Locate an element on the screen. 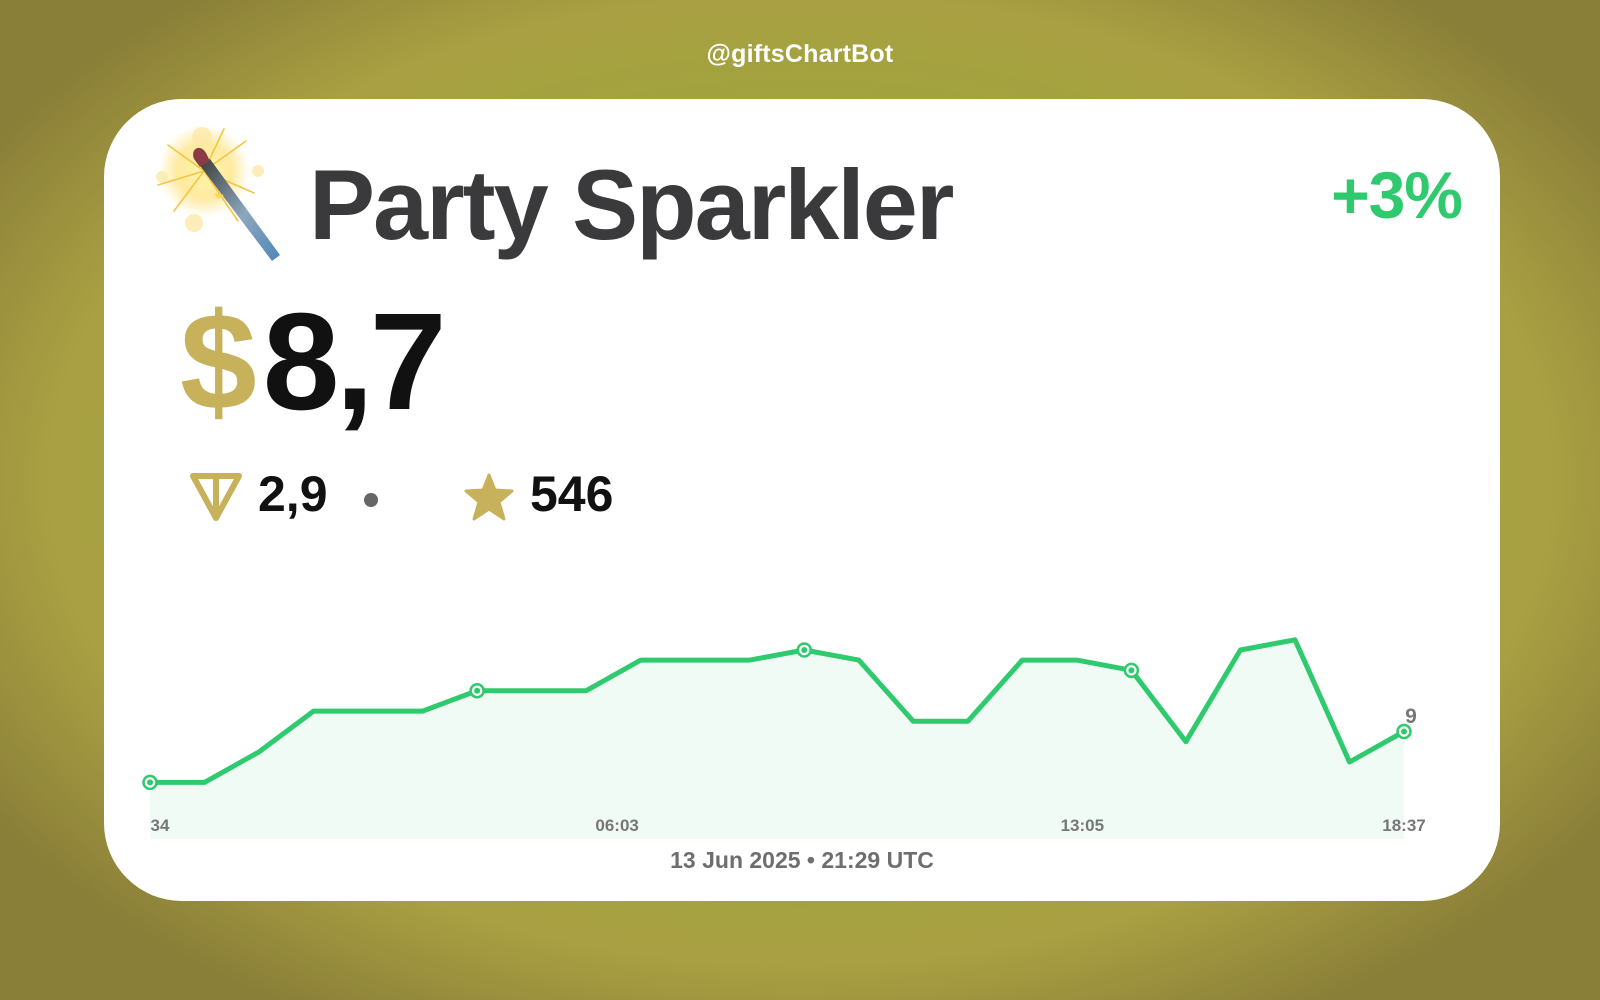  price-change-badge: +3% is located at coordinates (1397, 195).